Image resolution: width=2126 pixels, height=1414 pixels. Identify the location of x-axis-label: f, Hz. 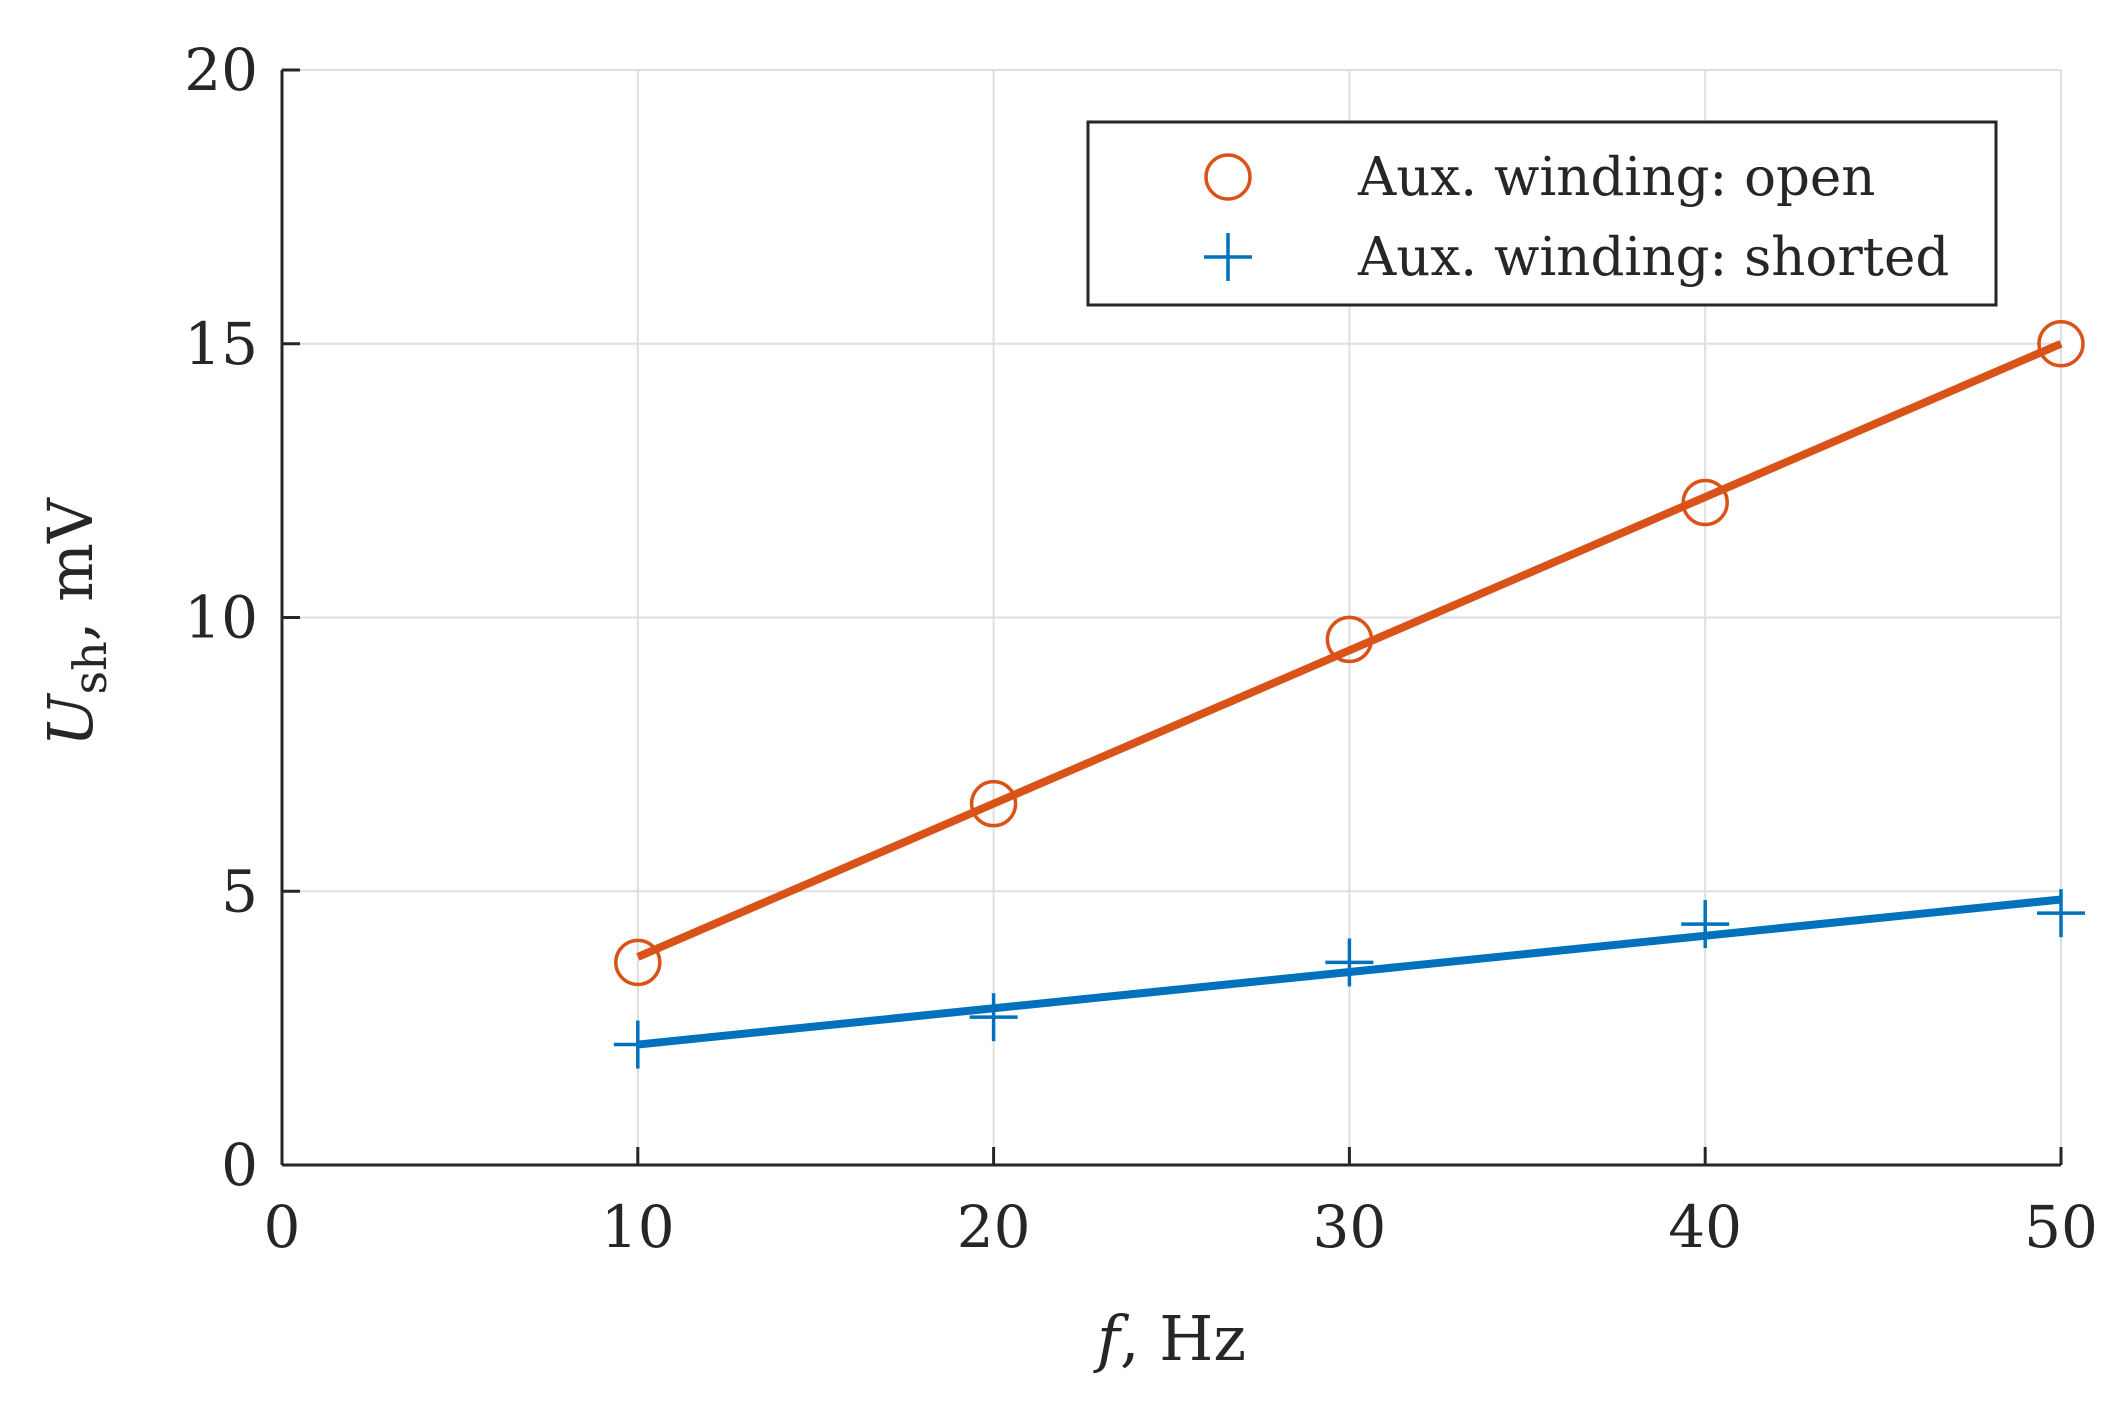
(1169, 1338).